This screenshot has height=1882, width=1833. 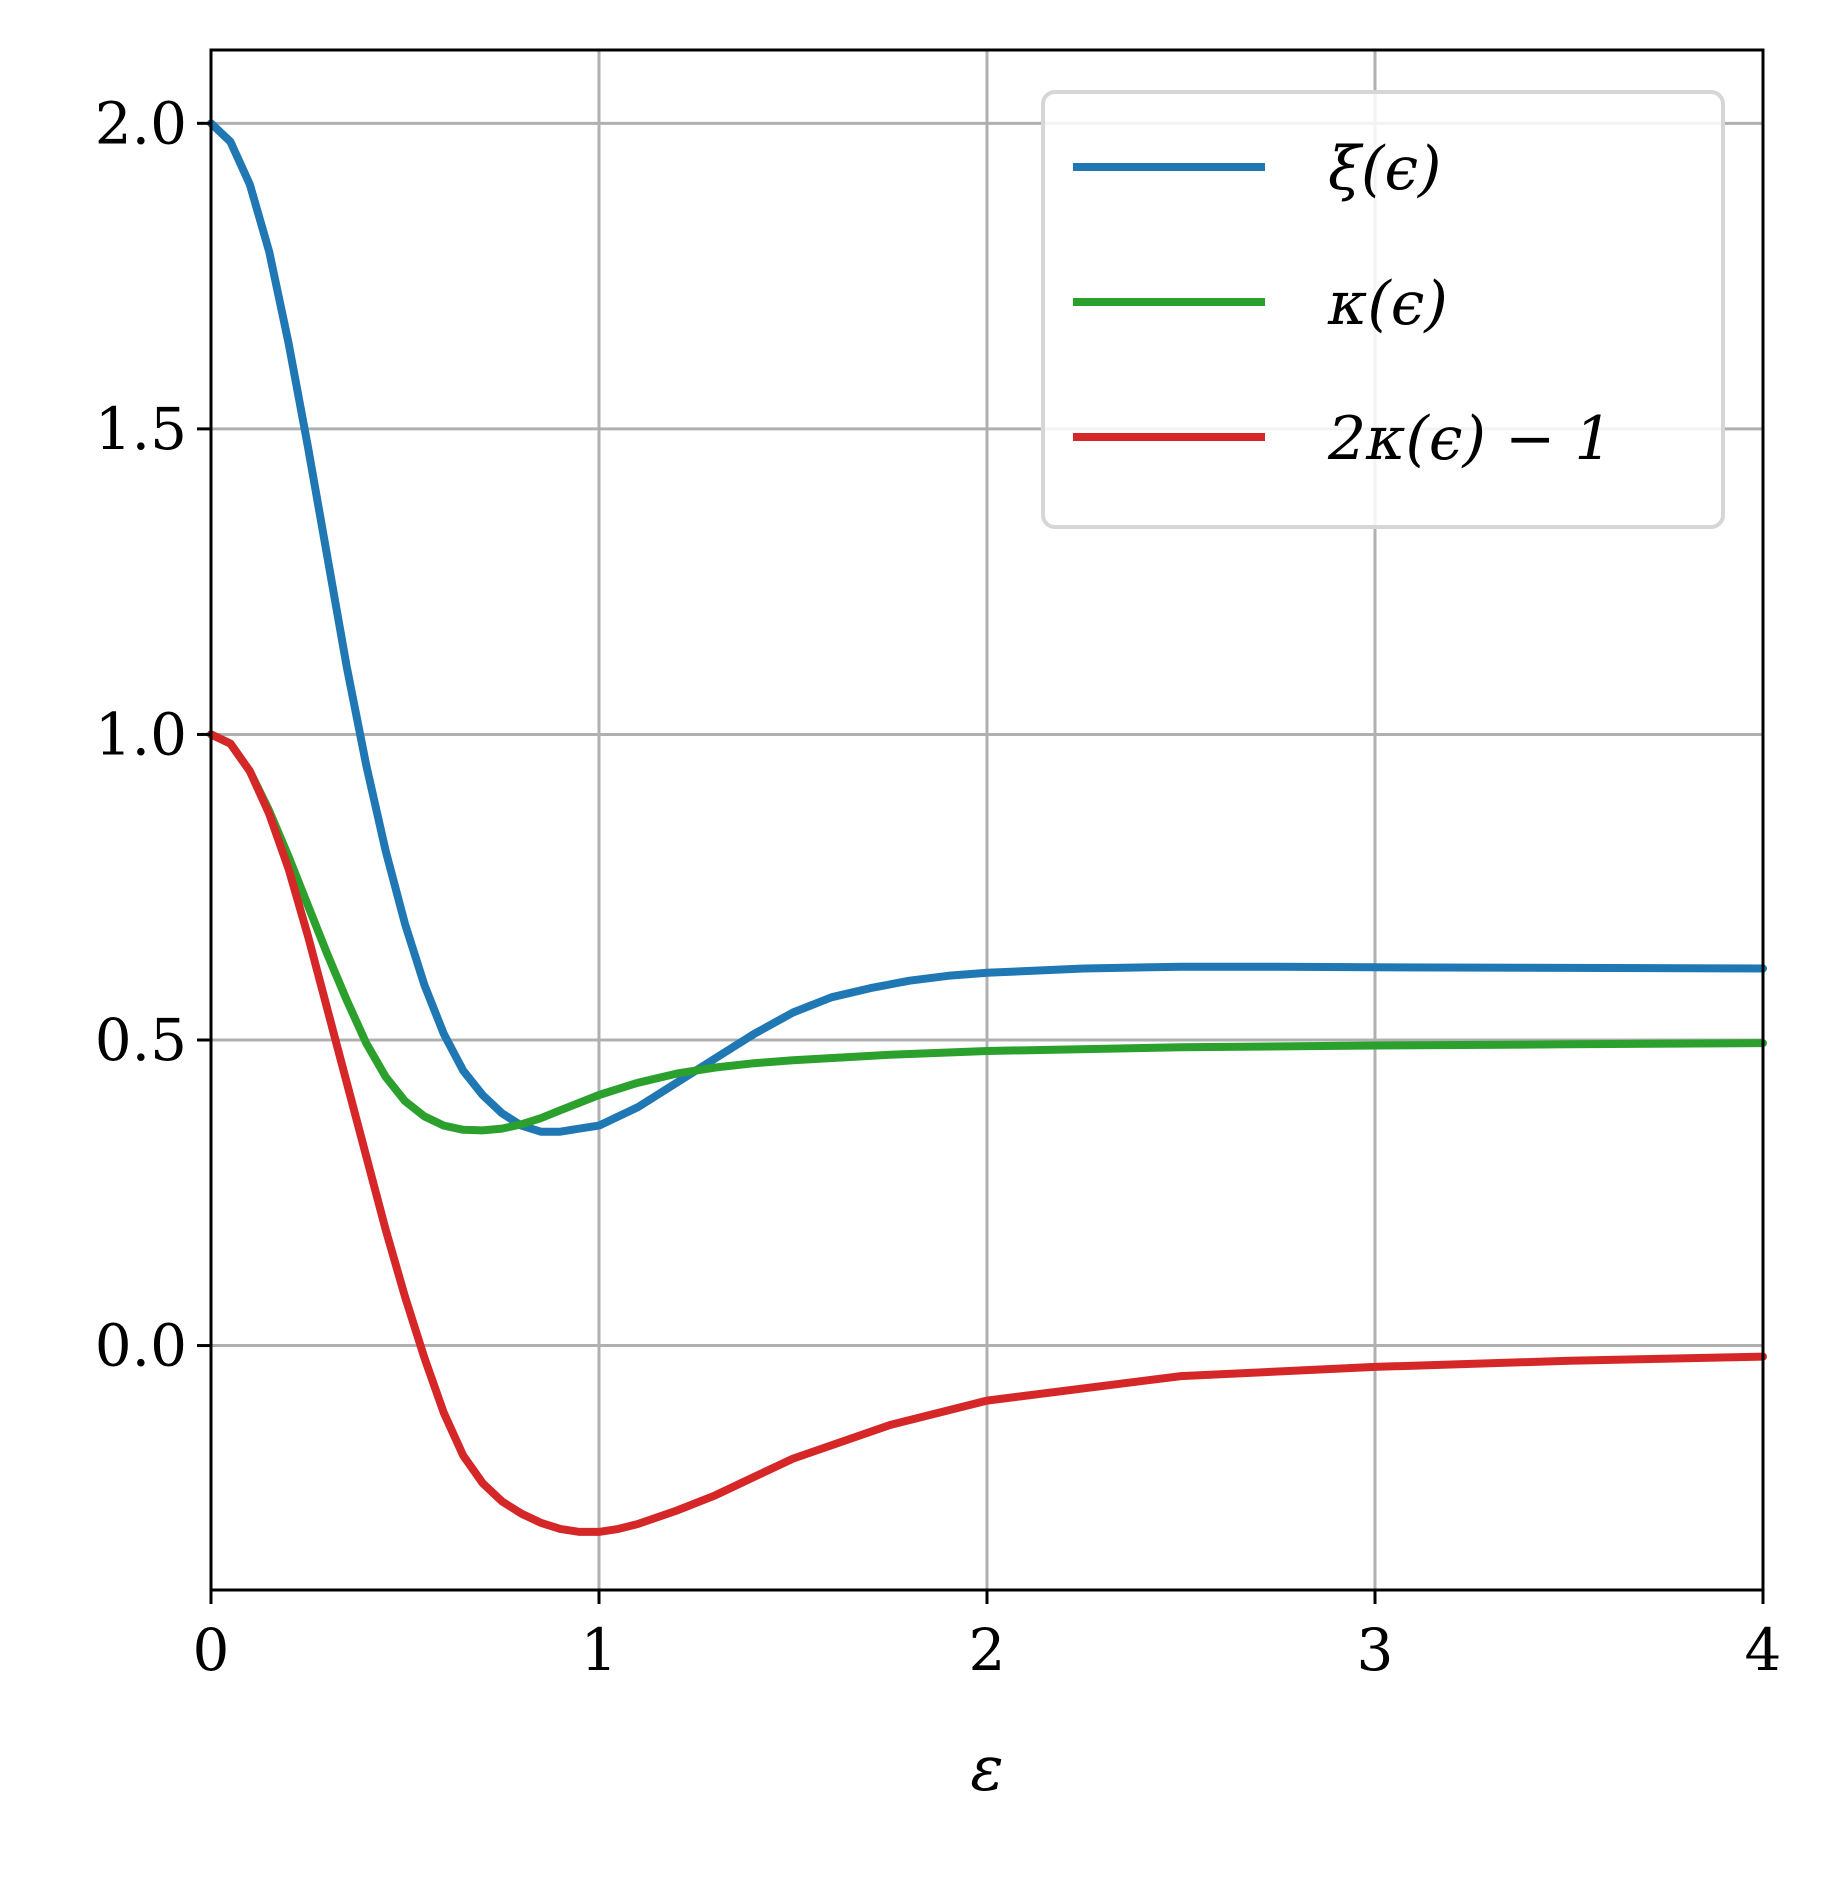 I want to click on x-tick-label: 1, so click(x=599, y=1650).